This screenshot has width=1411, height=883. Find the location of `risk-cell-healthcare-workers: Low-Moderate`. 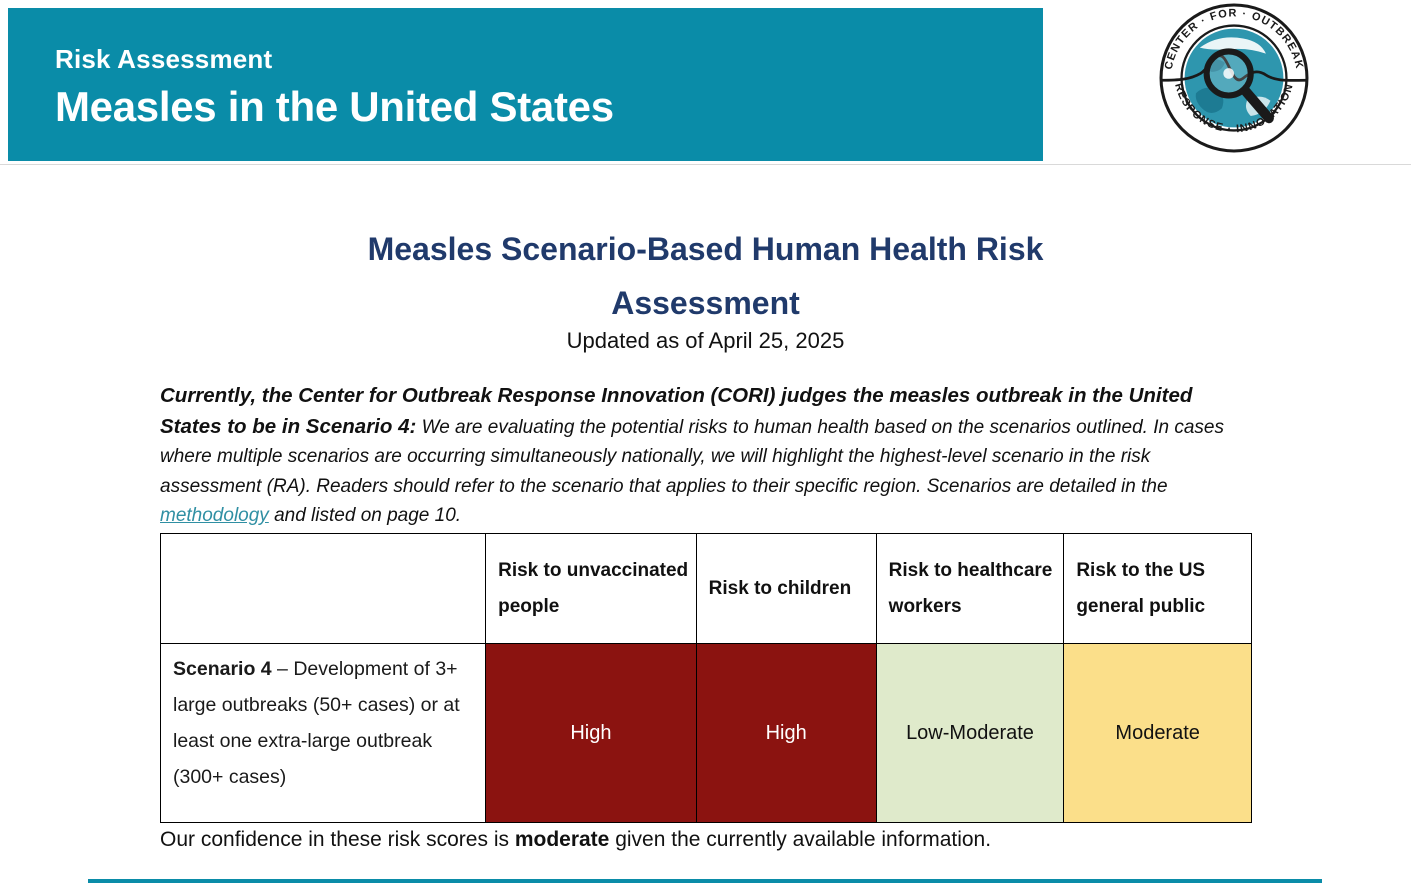

risk-cell-healthcare-workers: Low-Moderate is located at coordinates (970, 733).